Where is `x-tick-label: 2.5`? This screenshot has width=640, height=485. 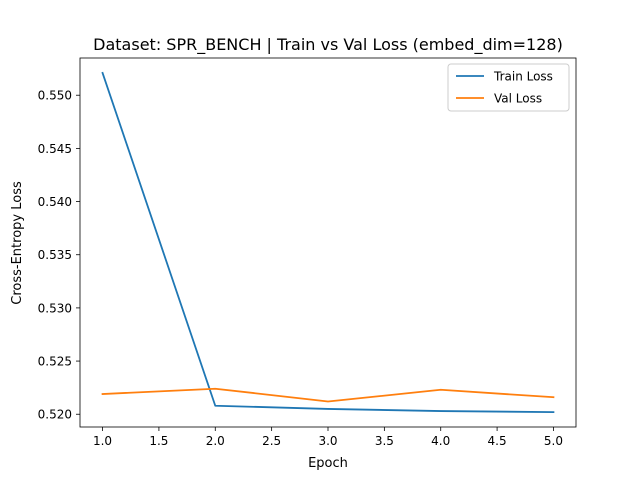 x-tick-label: 2.5 is located at coordinates (271, 441).